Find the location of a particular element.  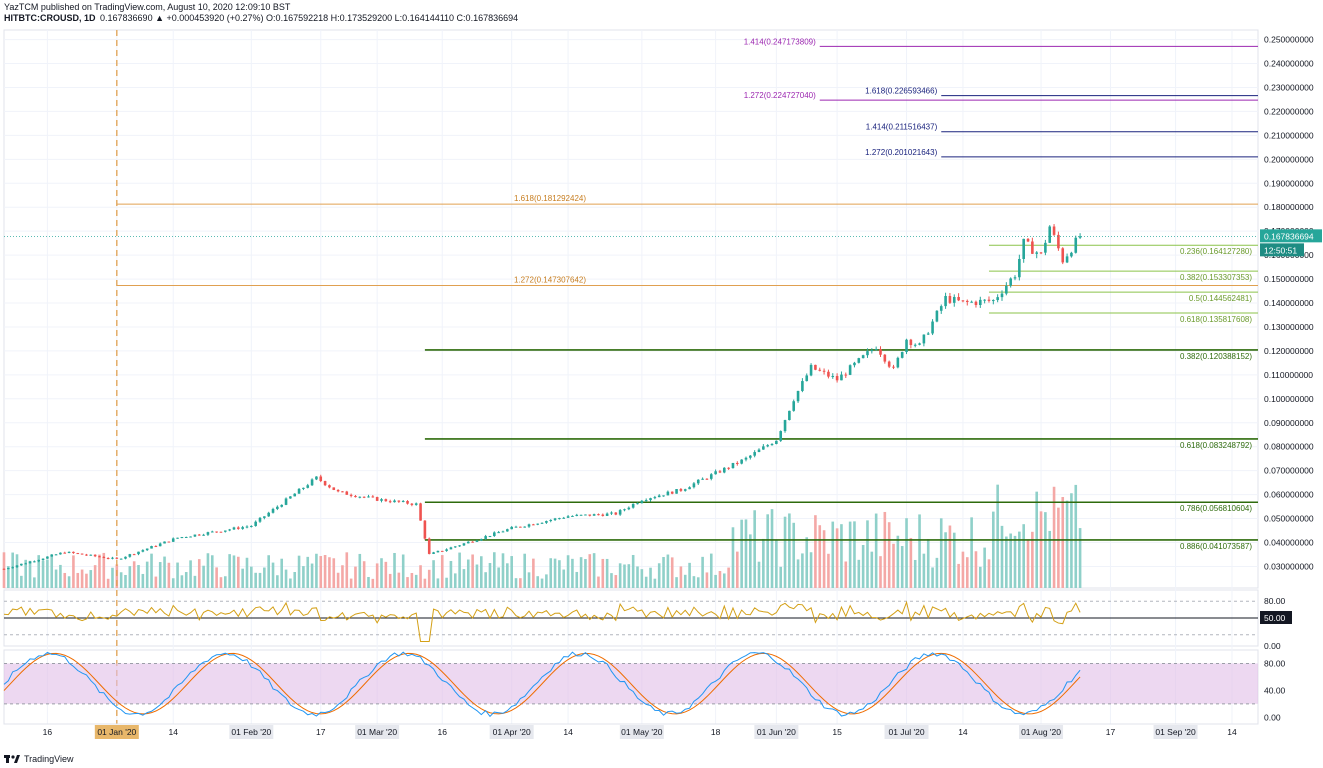

time-tick-label: 16 is located at coordinates (48, 732).